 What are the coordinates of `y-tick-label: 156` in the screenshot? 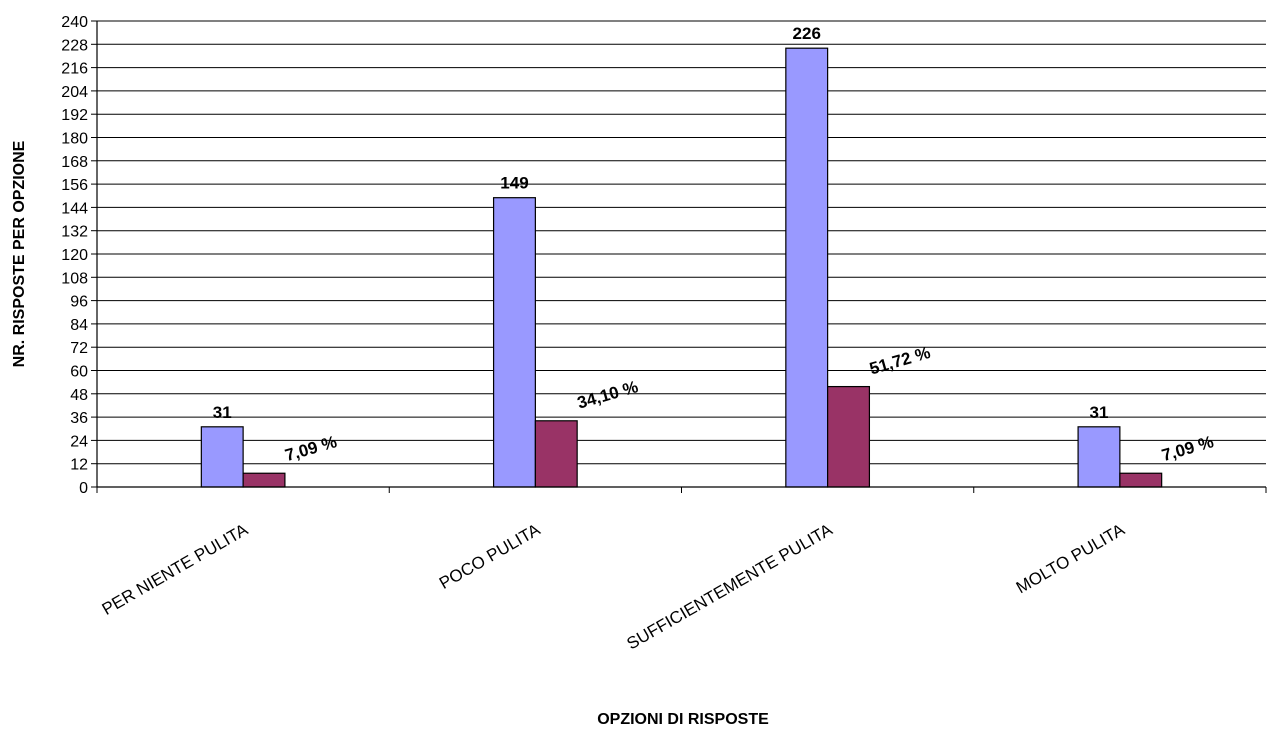 It's located at (74, 185).